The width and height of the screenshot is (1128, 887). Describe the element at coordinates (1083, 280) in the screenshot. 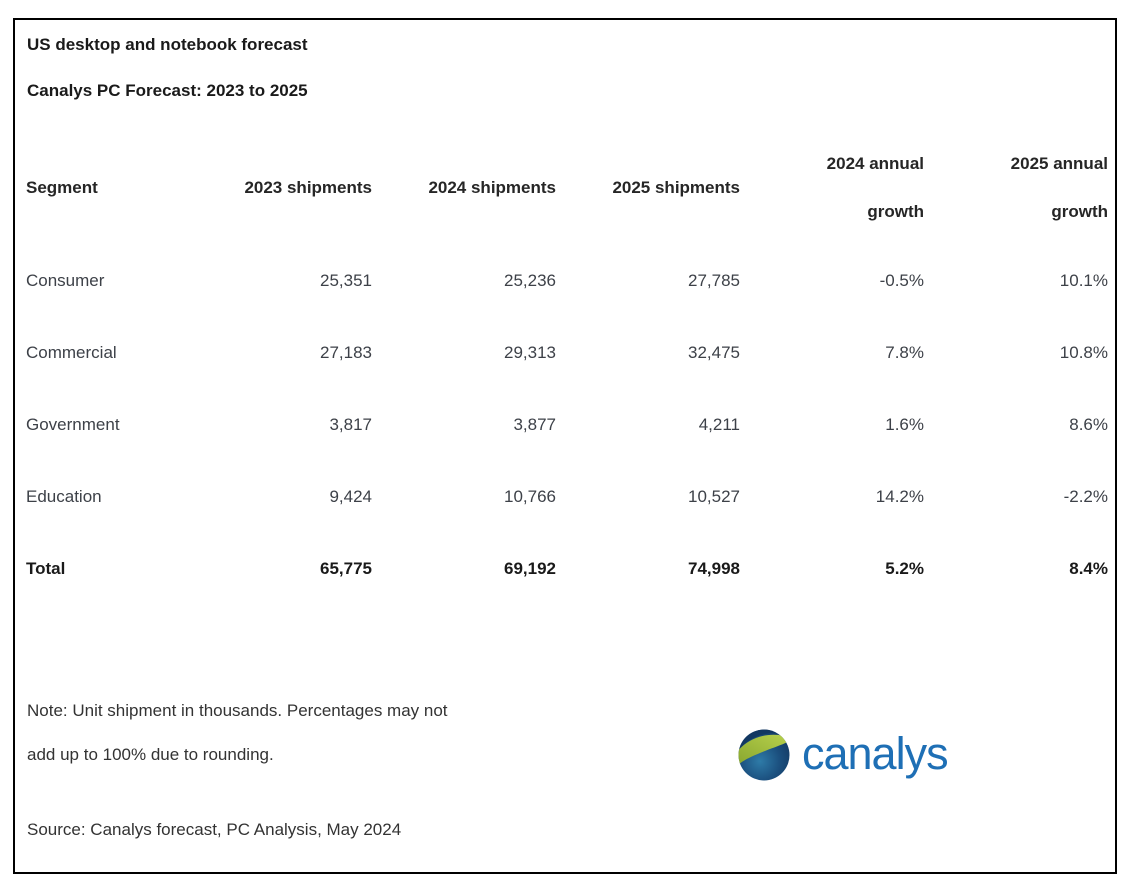

I see `value-cell: 10.1%` at that location.